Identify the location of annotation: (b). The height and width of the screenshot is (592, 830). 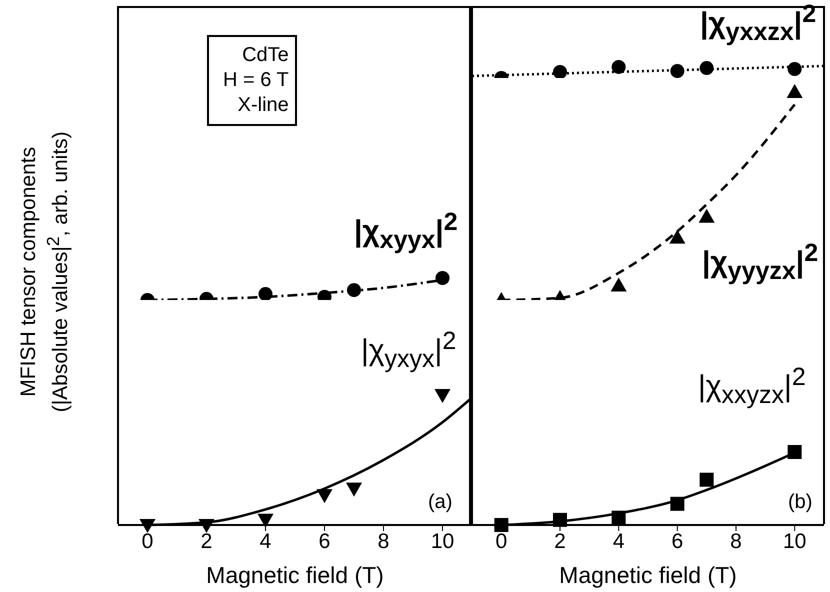
(800, 502).